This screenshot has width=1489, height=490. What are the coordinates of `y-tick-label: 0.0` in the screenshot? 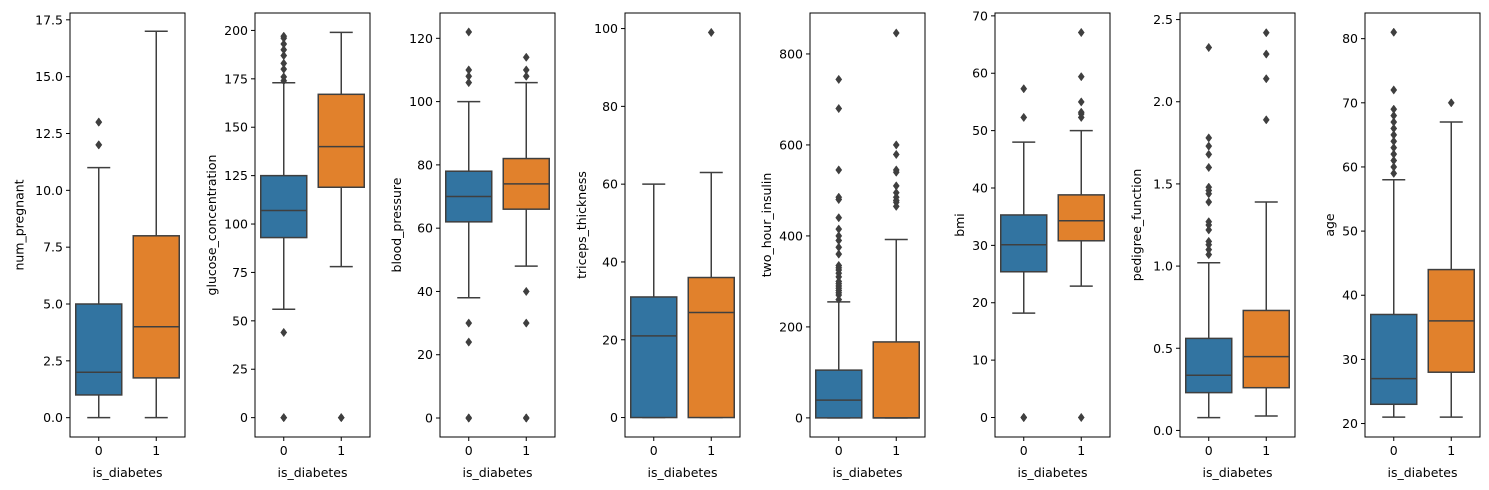 It's located at (1163, 430).